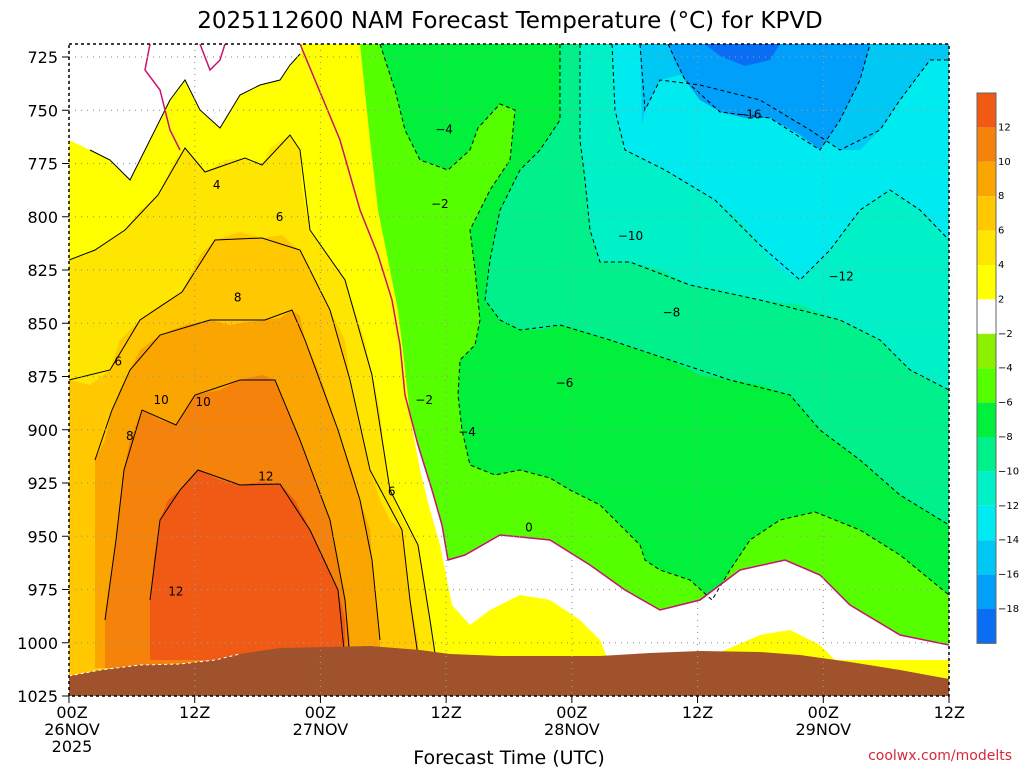 The image size is (1024, 768). What do you see at coordinates (37, 643) in the screenshot?
I see `y-tick-label: 1000` at bounding box center [37, 643].